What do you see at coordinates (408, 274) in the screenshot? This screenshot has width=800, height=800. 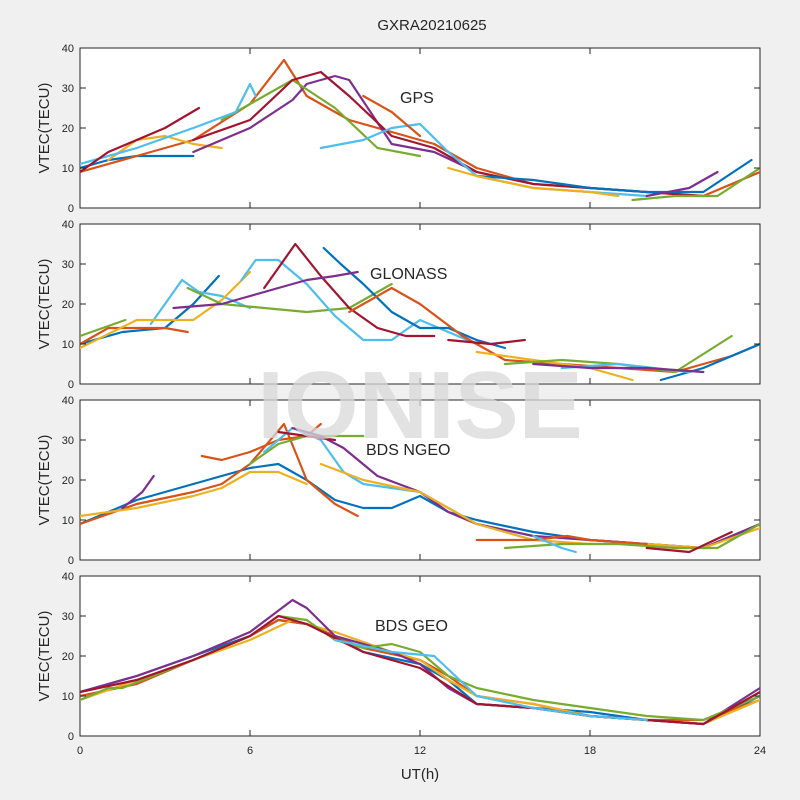 I see `panel-label: GLONASS` at bounding box center [408, 274].